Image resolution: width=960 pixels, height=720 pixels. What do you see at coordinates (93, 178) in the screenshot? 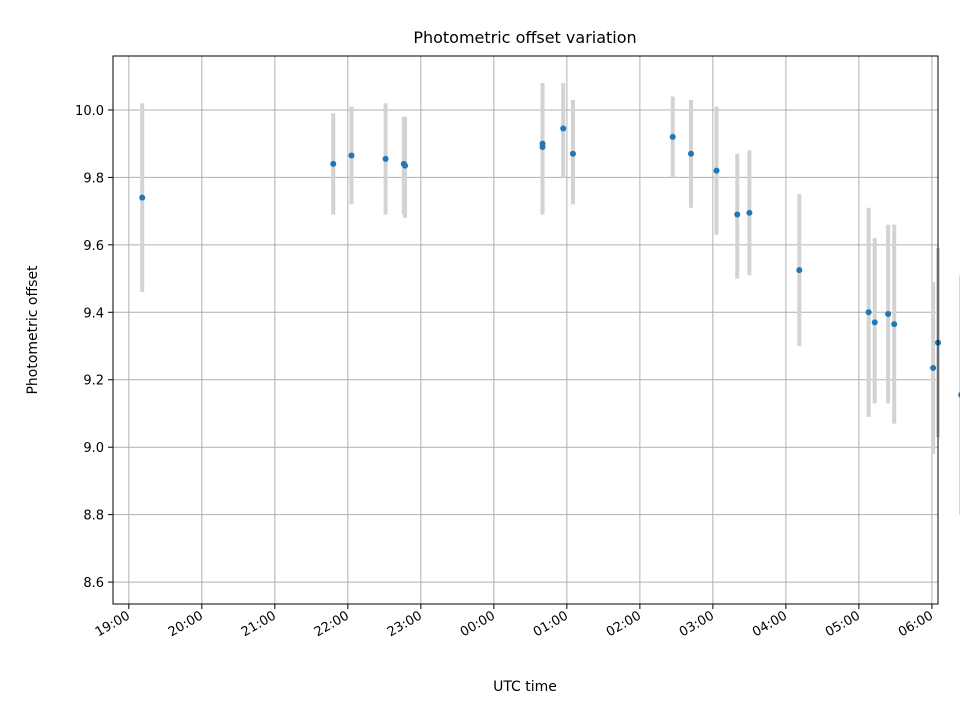
I see `y-tick-label: 9.8` at bounding box center [93, 178].